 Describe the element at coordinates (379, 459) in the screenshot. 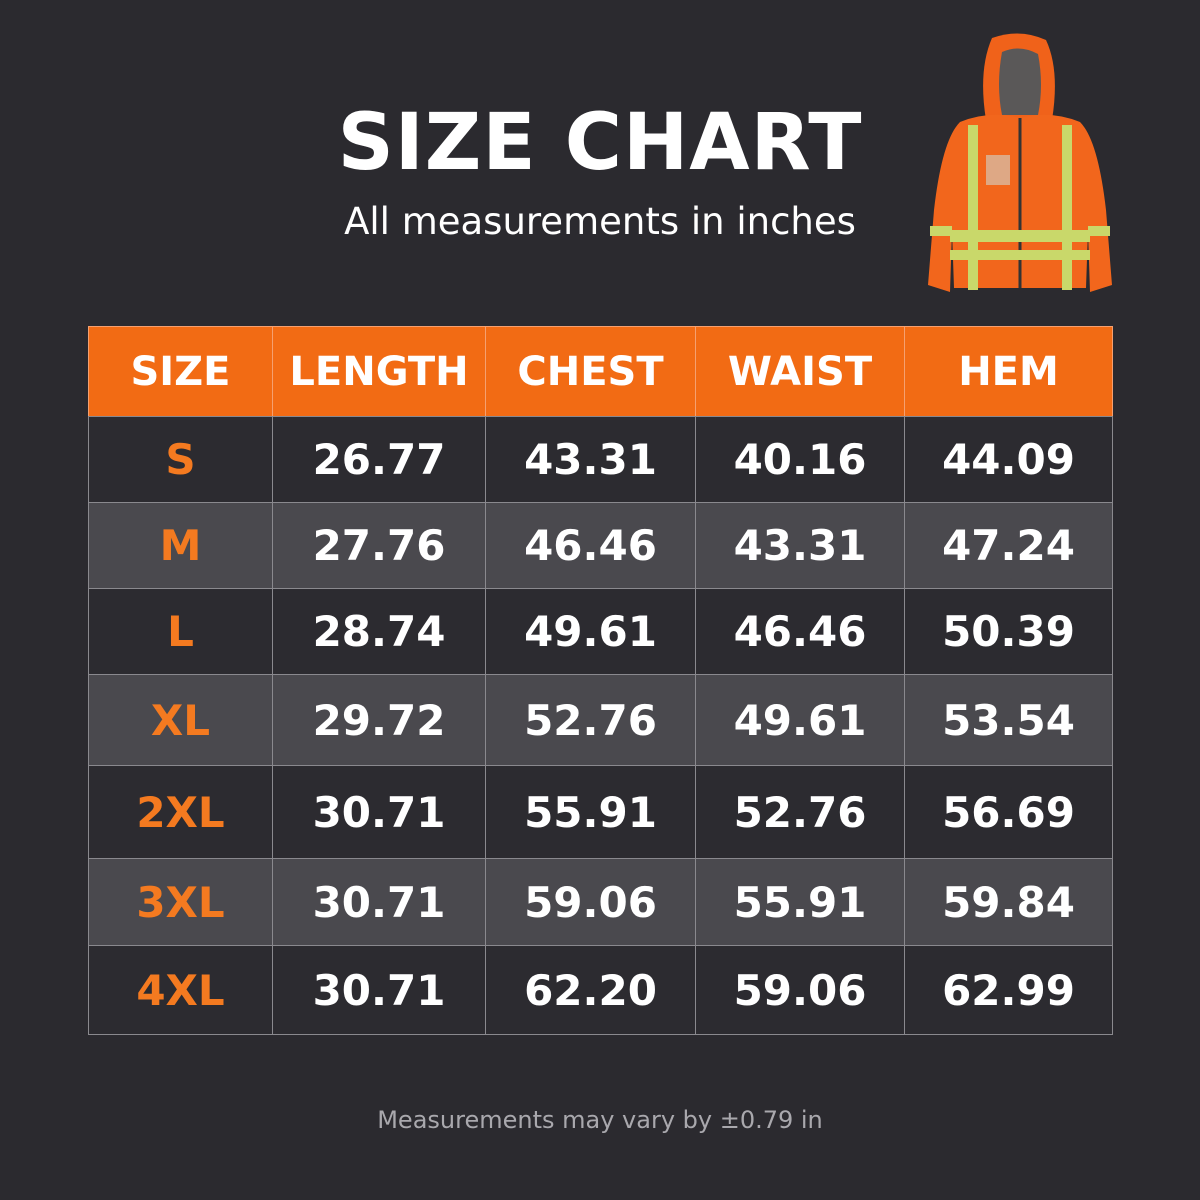

I see `value-cell: 26.77` at that location.